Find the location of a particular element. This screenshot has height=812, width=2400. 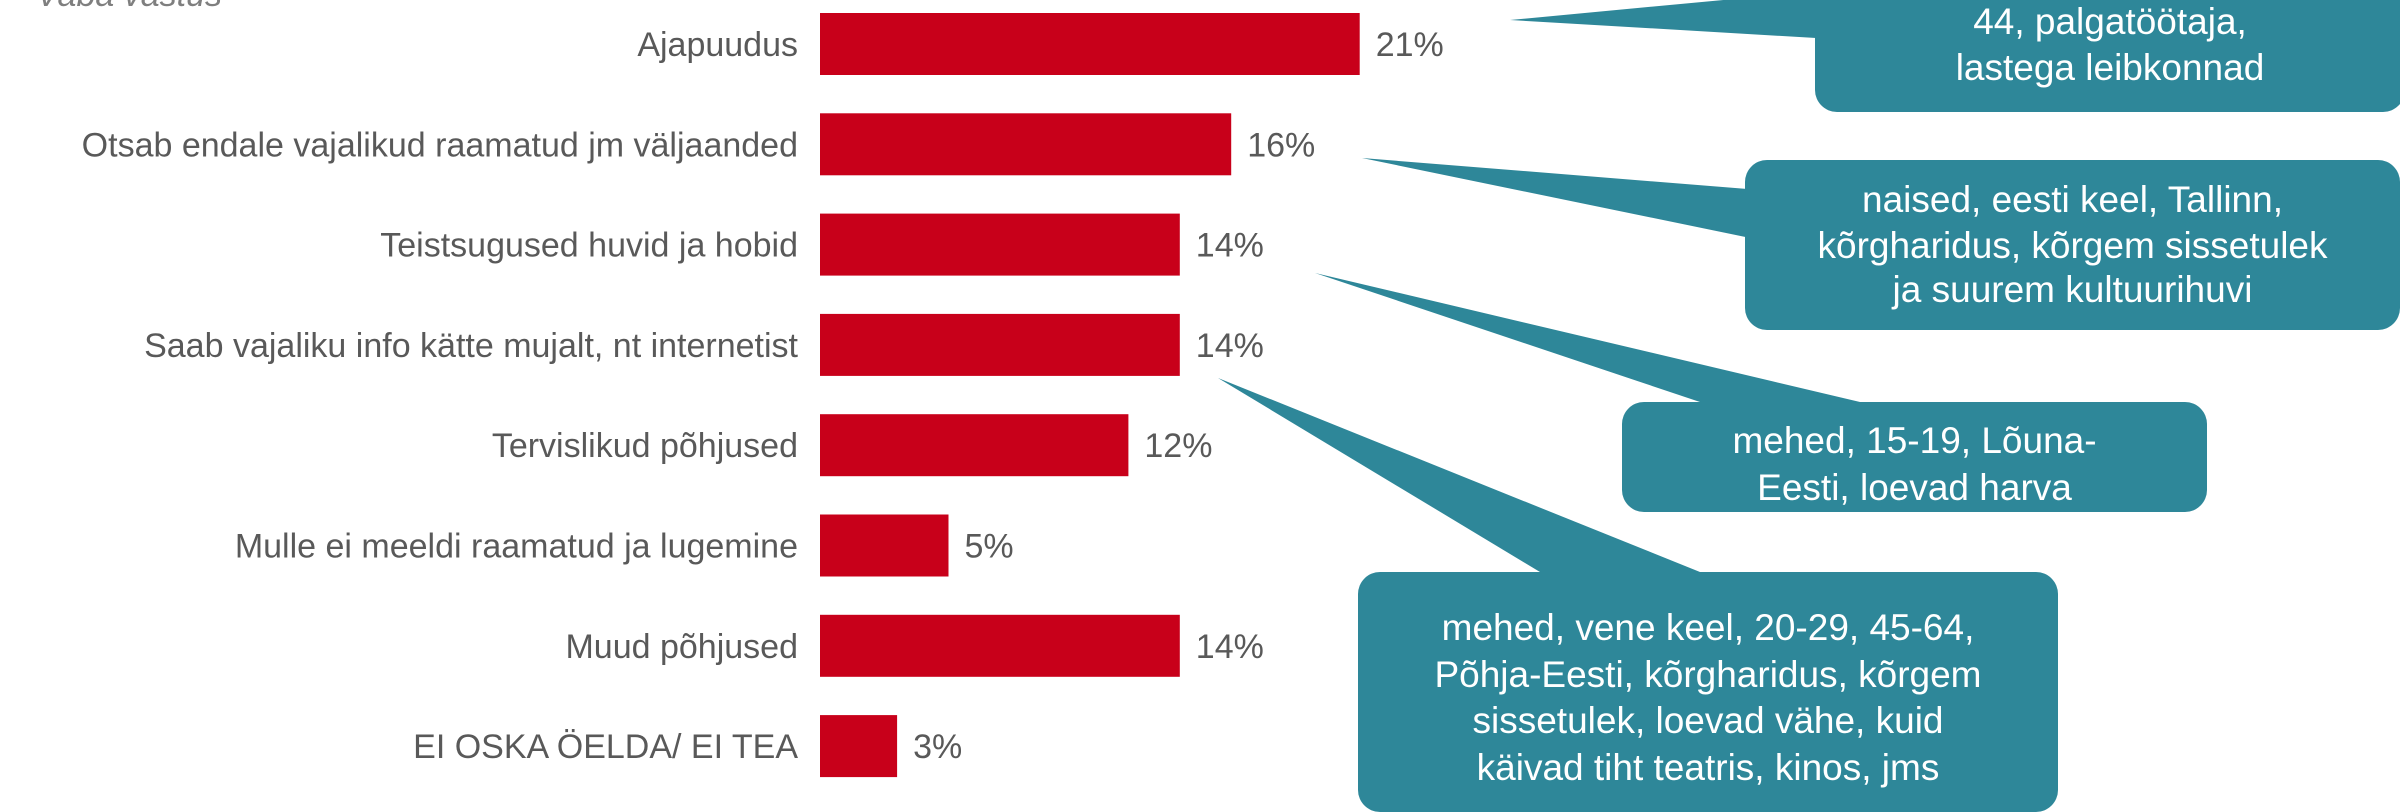

callout-text-line: sissetulek, loevad vähe, kuid is located at coordinates (1708, 720).